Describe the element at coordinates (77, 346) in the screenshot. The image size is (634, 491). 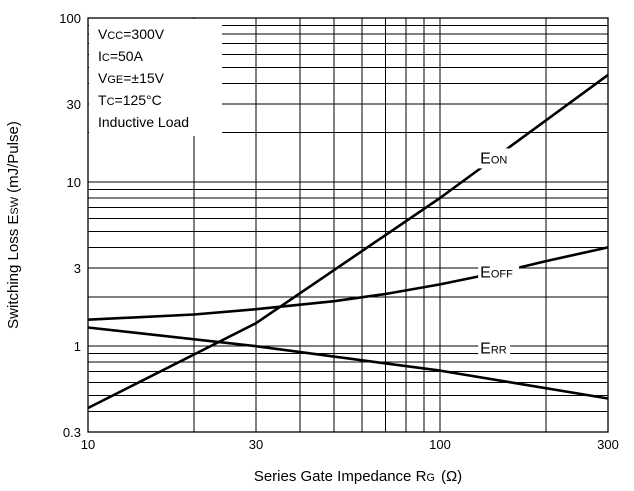
I see `y-tick-label: 1` at that location.